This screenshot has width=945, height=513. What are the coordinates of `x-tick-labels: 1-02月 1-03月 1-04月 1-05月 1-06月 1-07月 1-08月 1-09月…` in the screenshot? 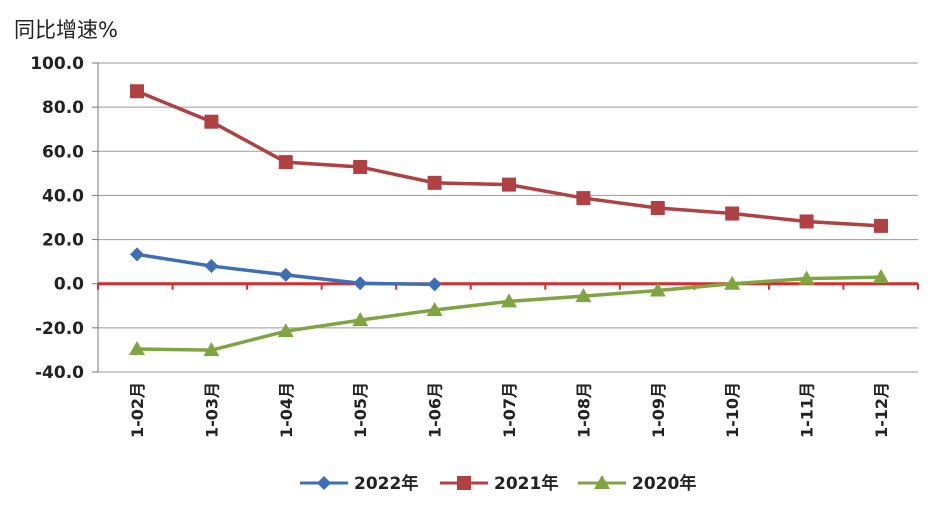 It's located at (509, 410).